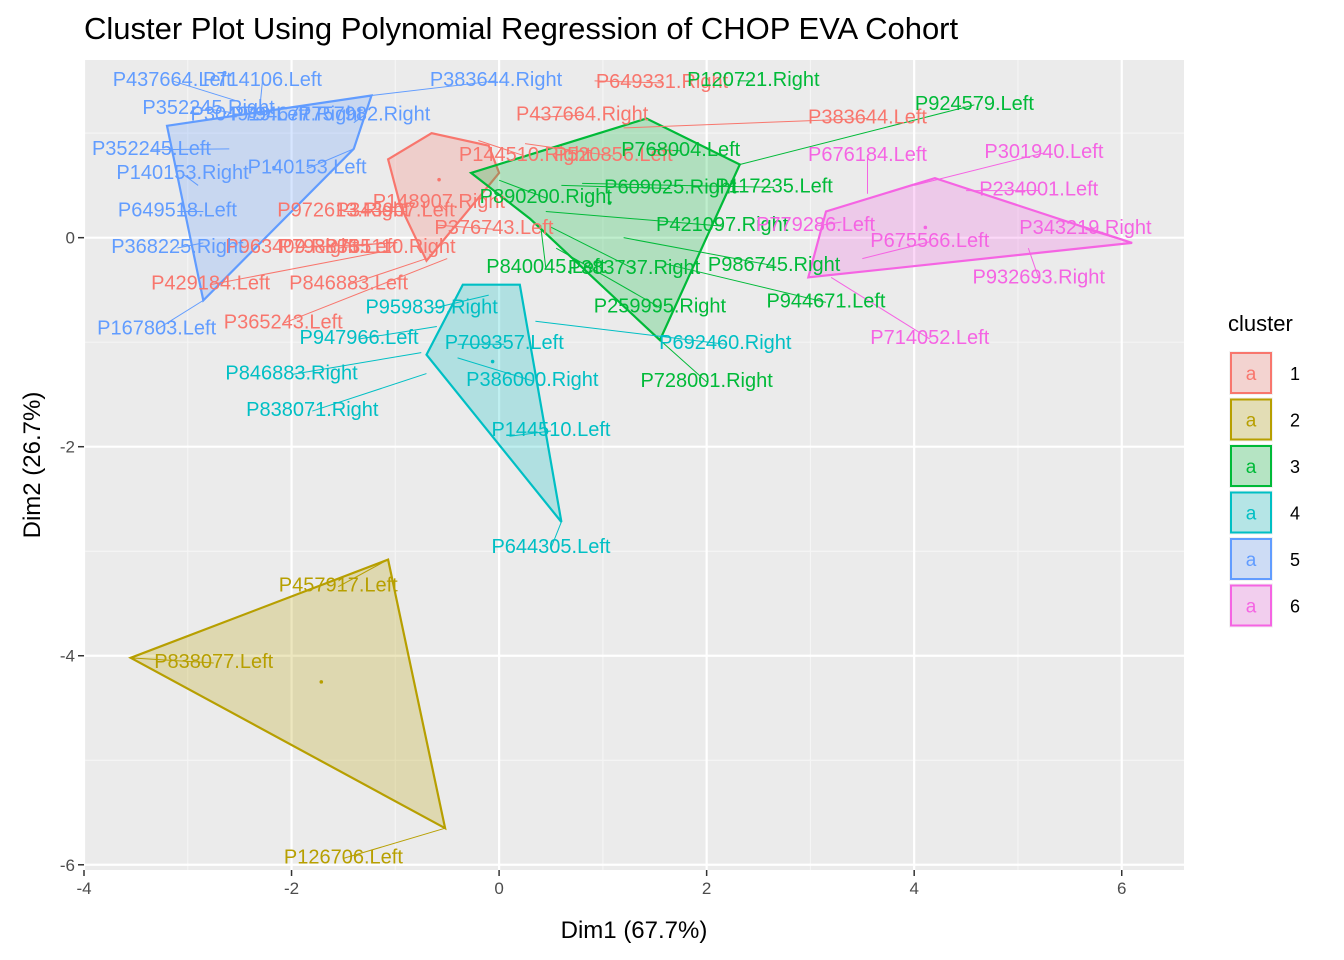 This screenshot has width=1344, height=960. What do you see at coordinates (83, 888) in the screenshot?
I see `x-tick-label: -4` at bounding box center [83, 888].